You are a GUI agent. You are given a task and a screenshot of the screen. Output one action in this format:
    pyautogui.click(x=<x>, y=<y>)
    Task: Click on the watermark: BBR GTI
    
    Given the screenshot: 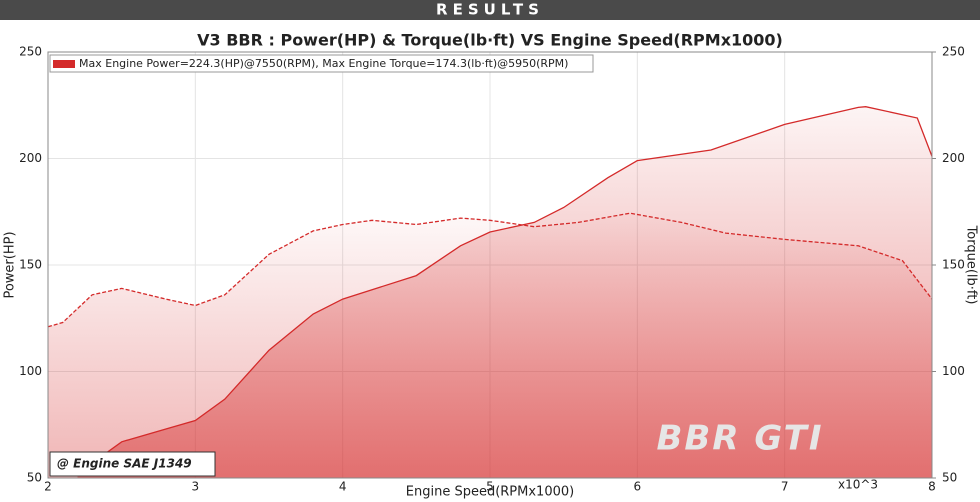 What is the action you would take?
    pyautogui.click(x=740, y=439)
    